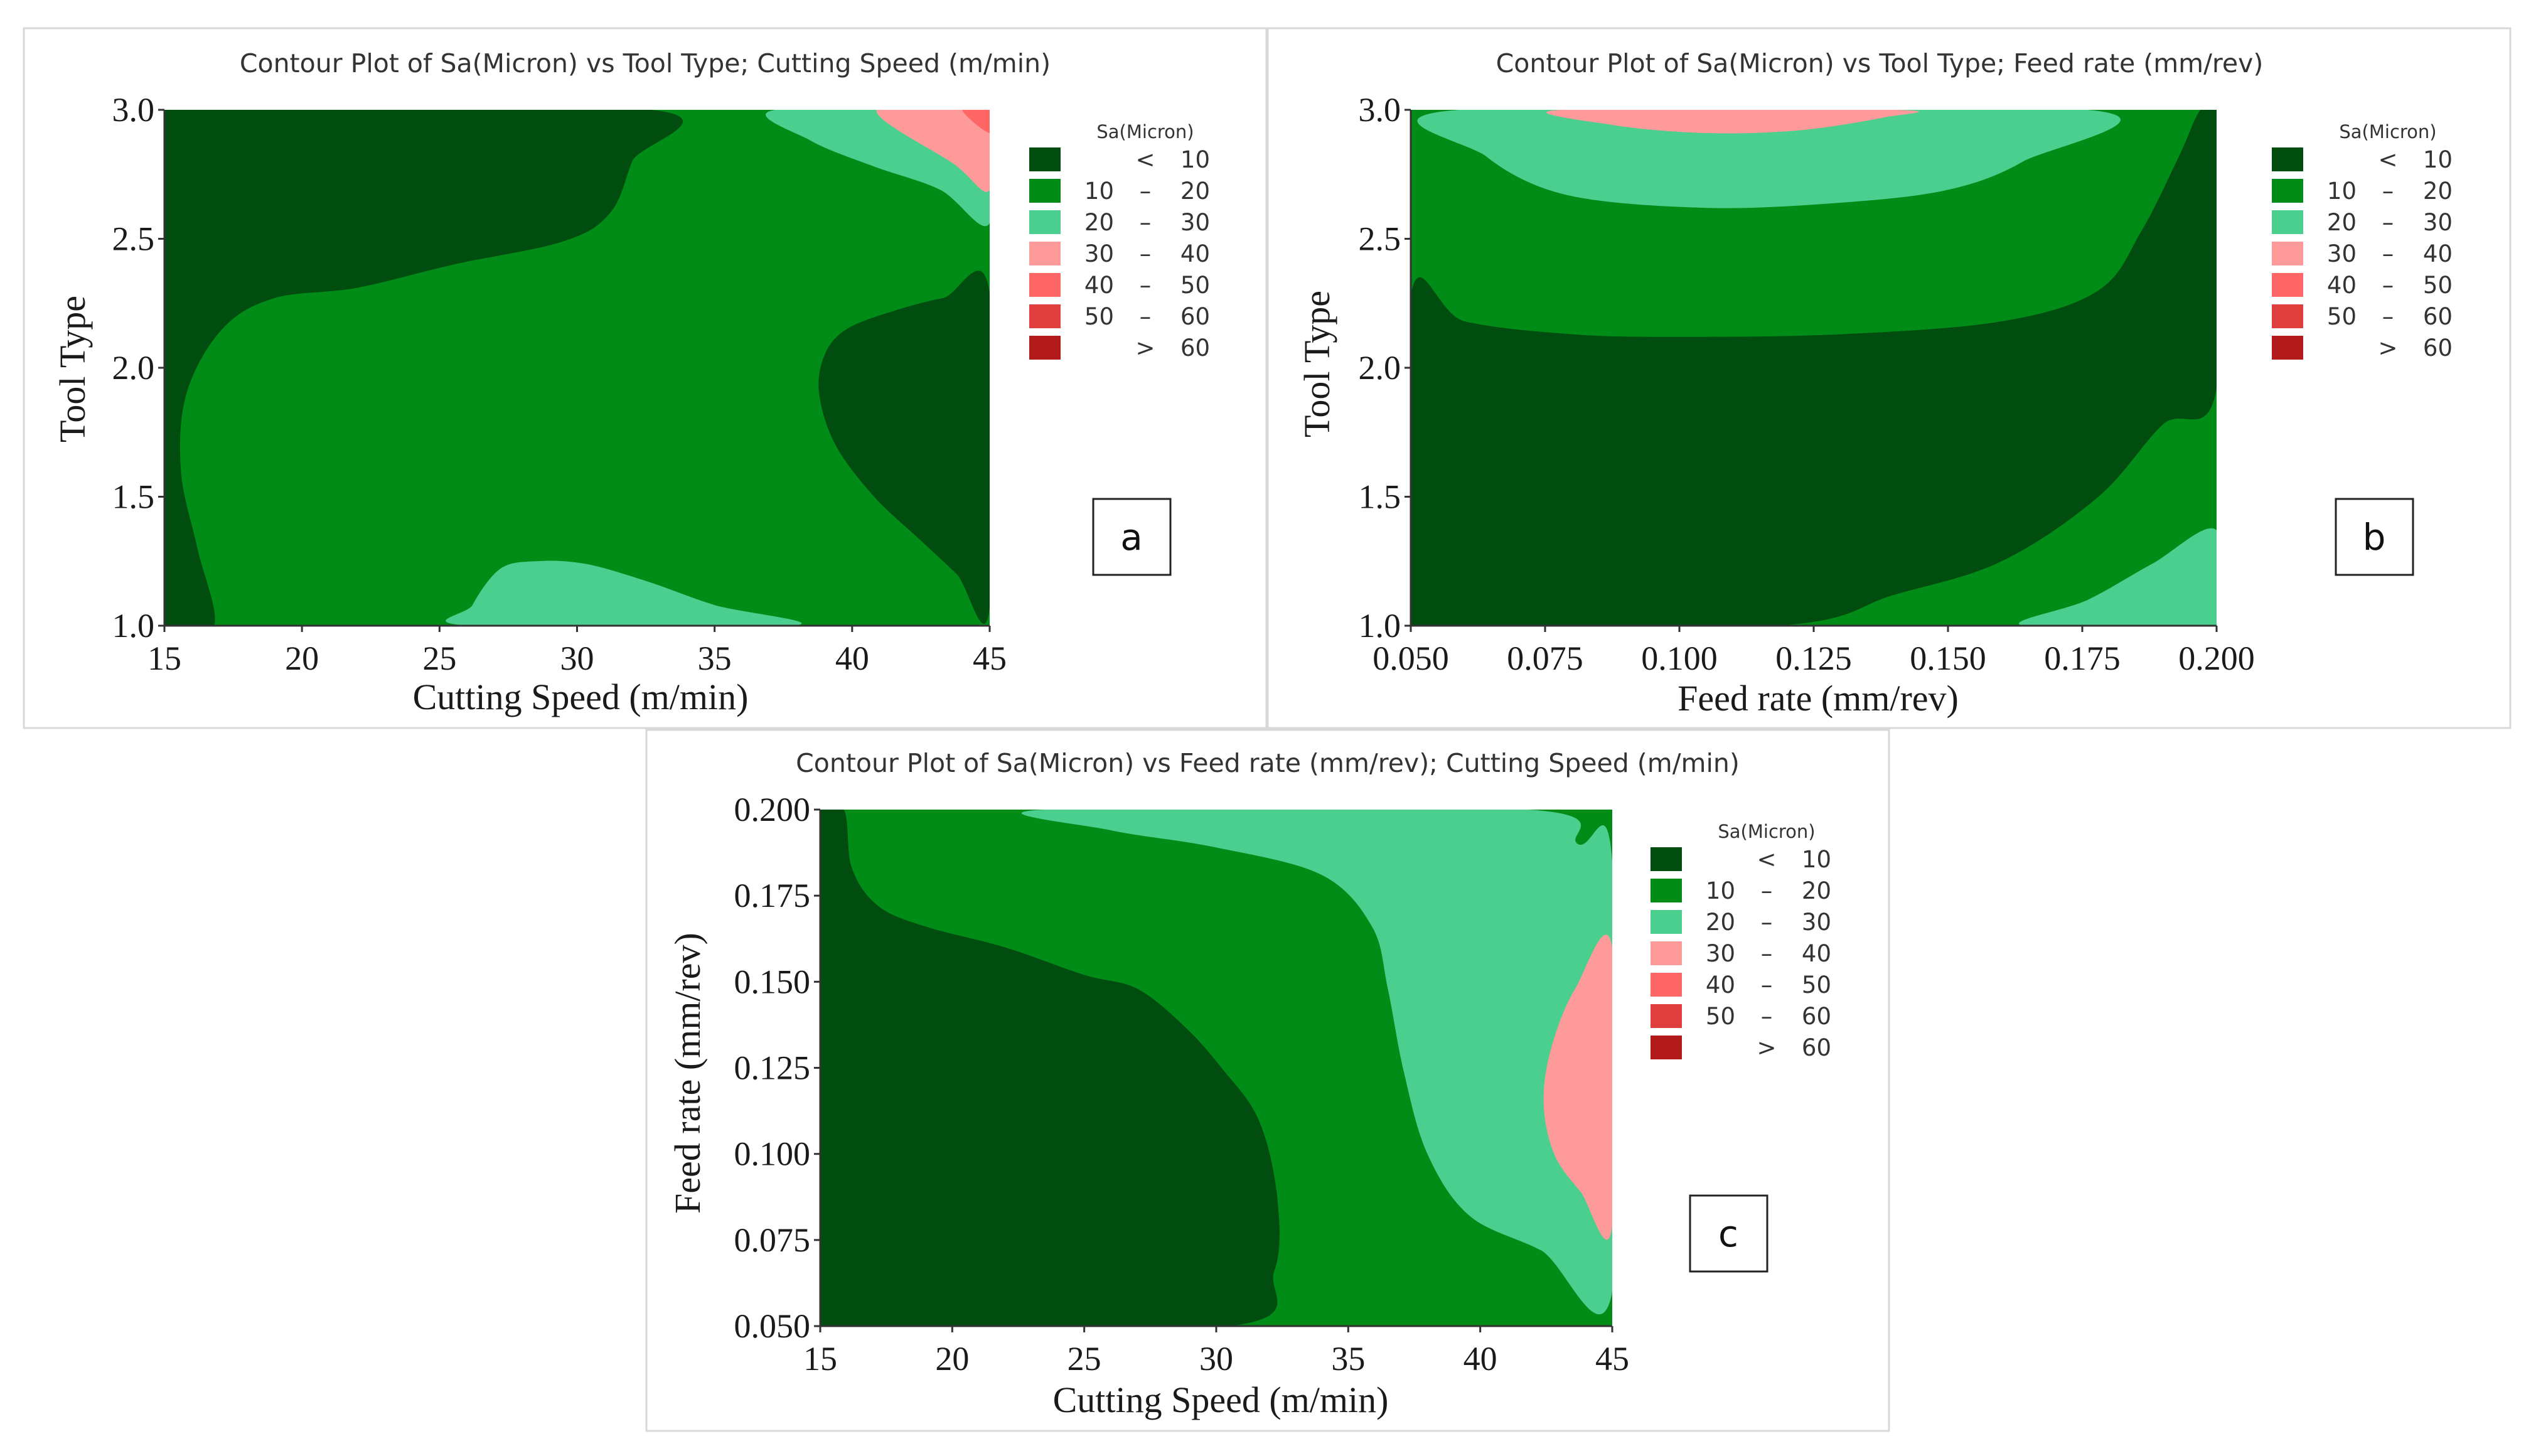 This screenshot has height=1456, width=2531. I want to click on panel-a-y-tick-label: 1.5, so click(133, 497).